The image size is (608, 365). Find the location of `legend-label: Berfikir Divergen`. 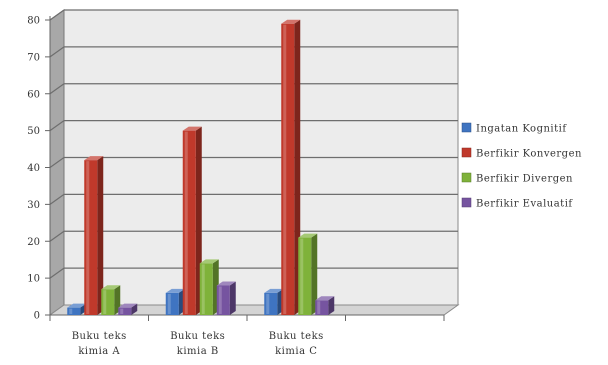

legend-label: Berfikir Divergen is located at coordinates (524, 179).